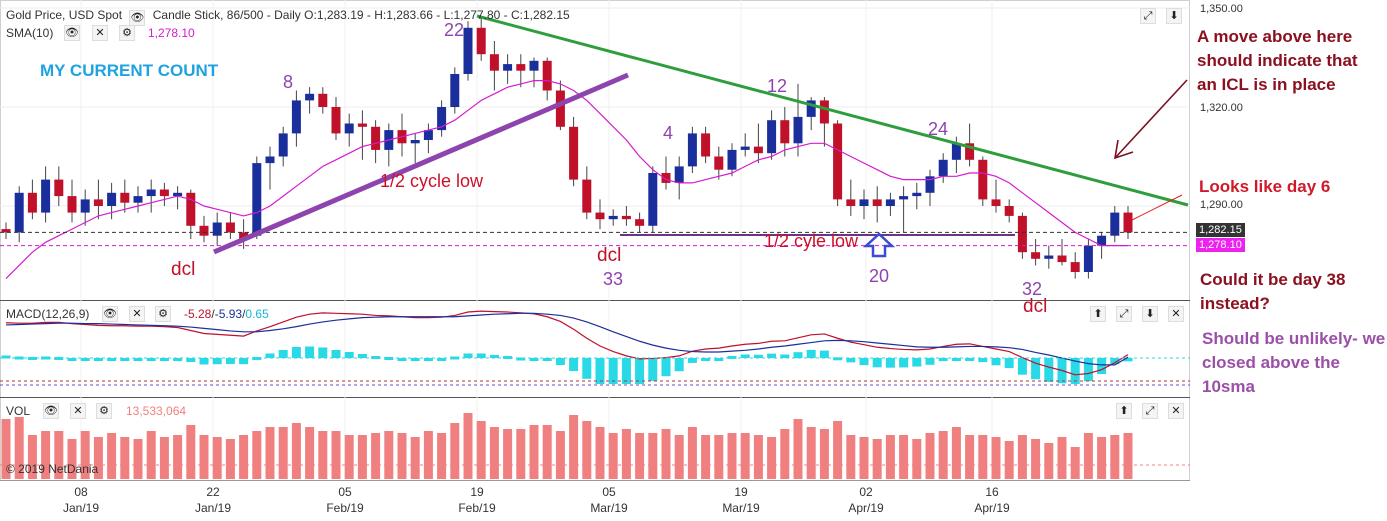 This screenshot has width=1387, height=521. Describe the element at coordinates (1124, 411) in the screenshot. I see `vol-up-icon: ⬆` at that location.